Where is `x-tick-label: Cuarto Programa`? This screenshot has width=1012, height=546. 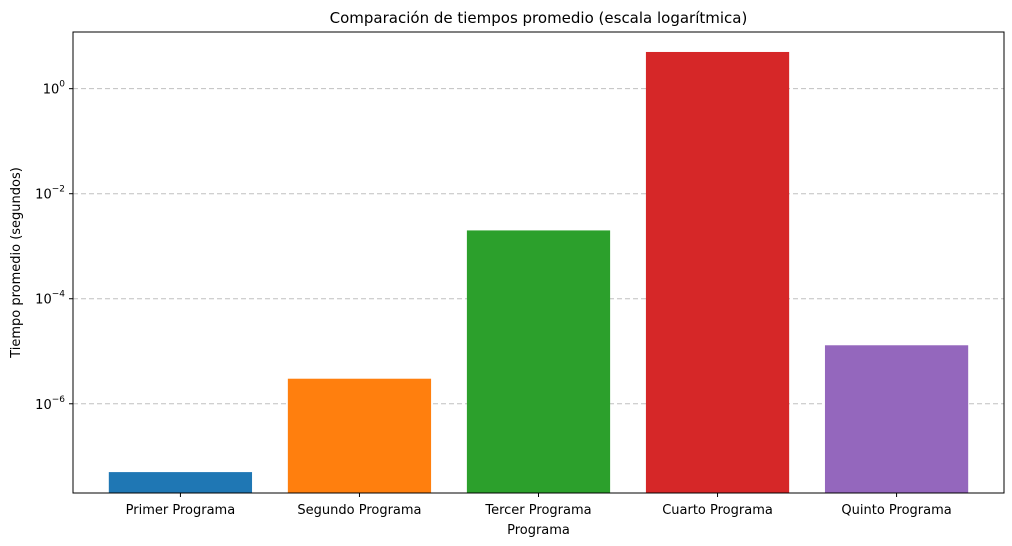
x-tick-label: Cuarto Programa is located at coordinates (717, 510).